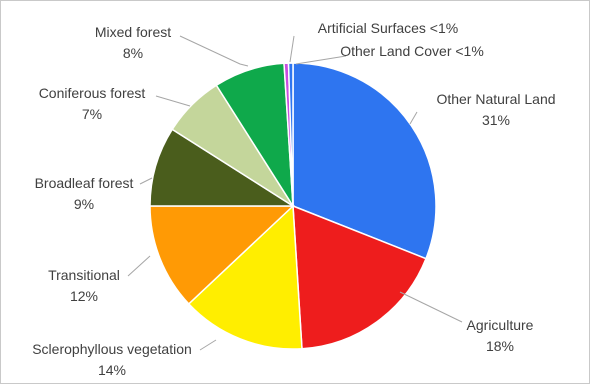 Image resolution: width=592 pixels, height=386 pixels. I want to click on pie-slice-other-natural-land, so click(364, 161).